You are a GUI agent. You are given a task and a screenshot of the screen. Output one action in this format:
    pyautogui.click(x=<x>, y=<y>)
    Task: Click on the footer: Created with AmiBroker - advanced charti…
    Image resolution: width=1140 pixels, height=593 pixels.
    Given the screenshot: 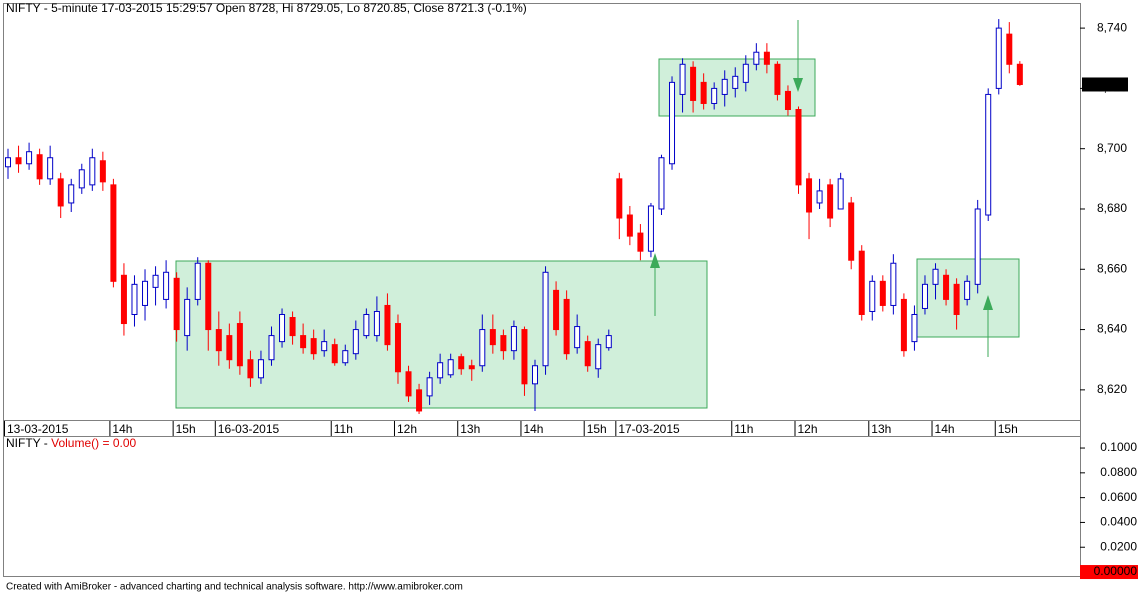 What is the action you would take?
    pyautogui.click(x=234, y=587)
    